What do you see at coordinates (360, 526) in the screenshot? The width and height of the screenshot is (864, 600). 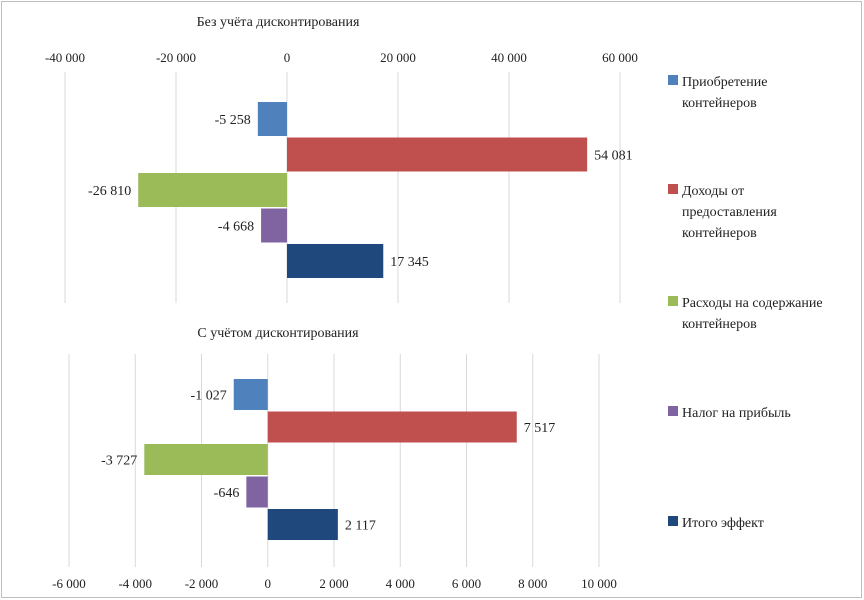 I see `data-label: 2 117` at bounding box center [360, 526].